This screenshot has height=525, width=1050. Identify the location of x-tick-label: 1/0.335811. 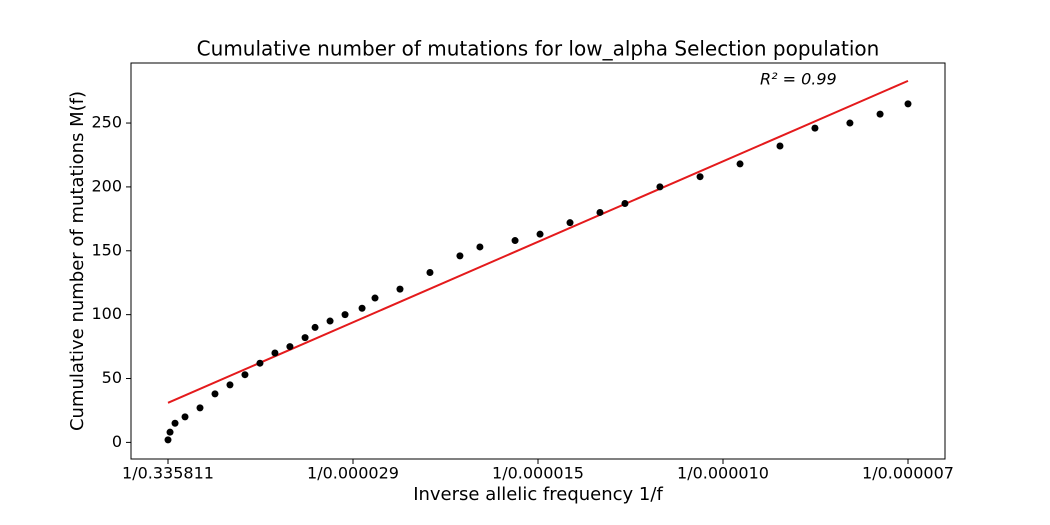
(168, 473).